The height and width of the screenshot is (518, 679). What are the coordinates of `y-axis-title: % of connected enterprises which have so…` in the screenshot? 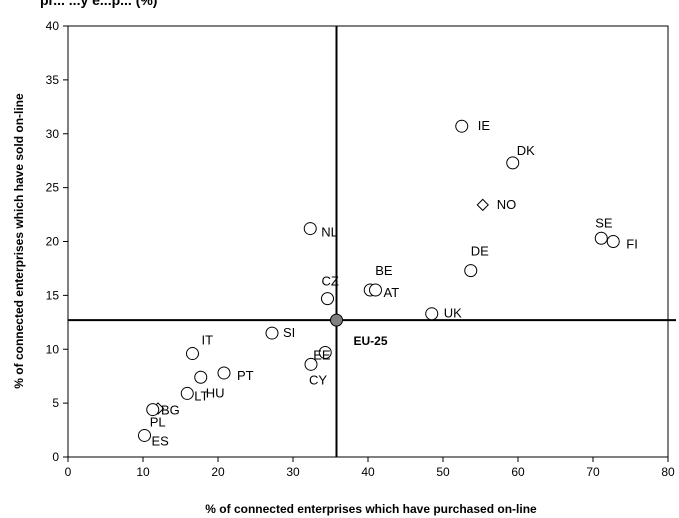 It's located at (19, 241).